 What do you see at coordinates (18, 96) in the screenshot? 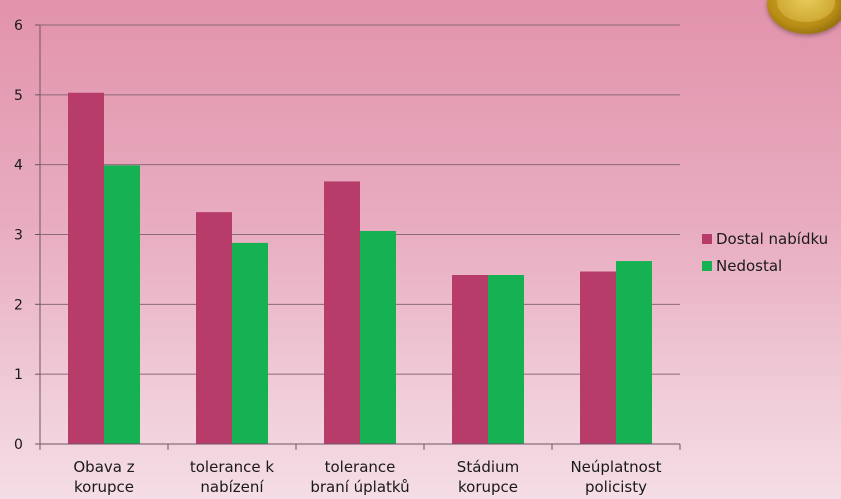
I see `y-tick-label: 5` at bounding box center [18, 96].